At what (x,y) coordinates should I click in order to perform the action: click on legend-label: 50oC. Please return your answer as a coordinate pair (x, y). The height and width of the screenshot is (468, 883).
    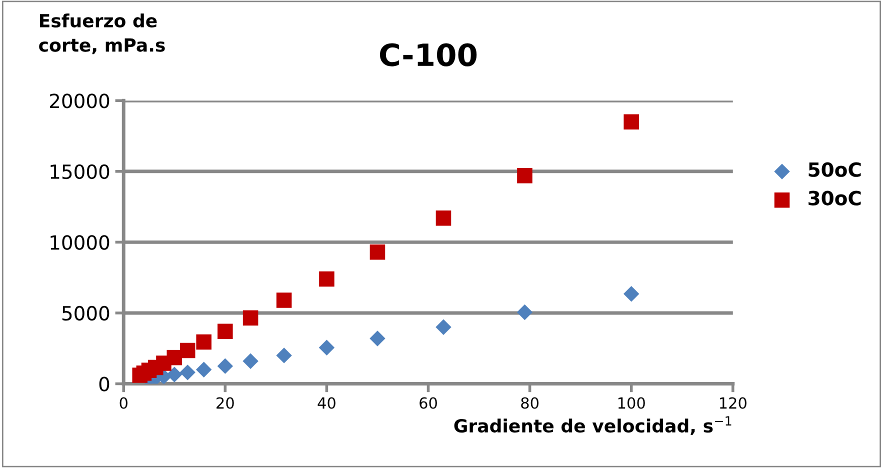
    Looking at the image, I should click on (834, 169).